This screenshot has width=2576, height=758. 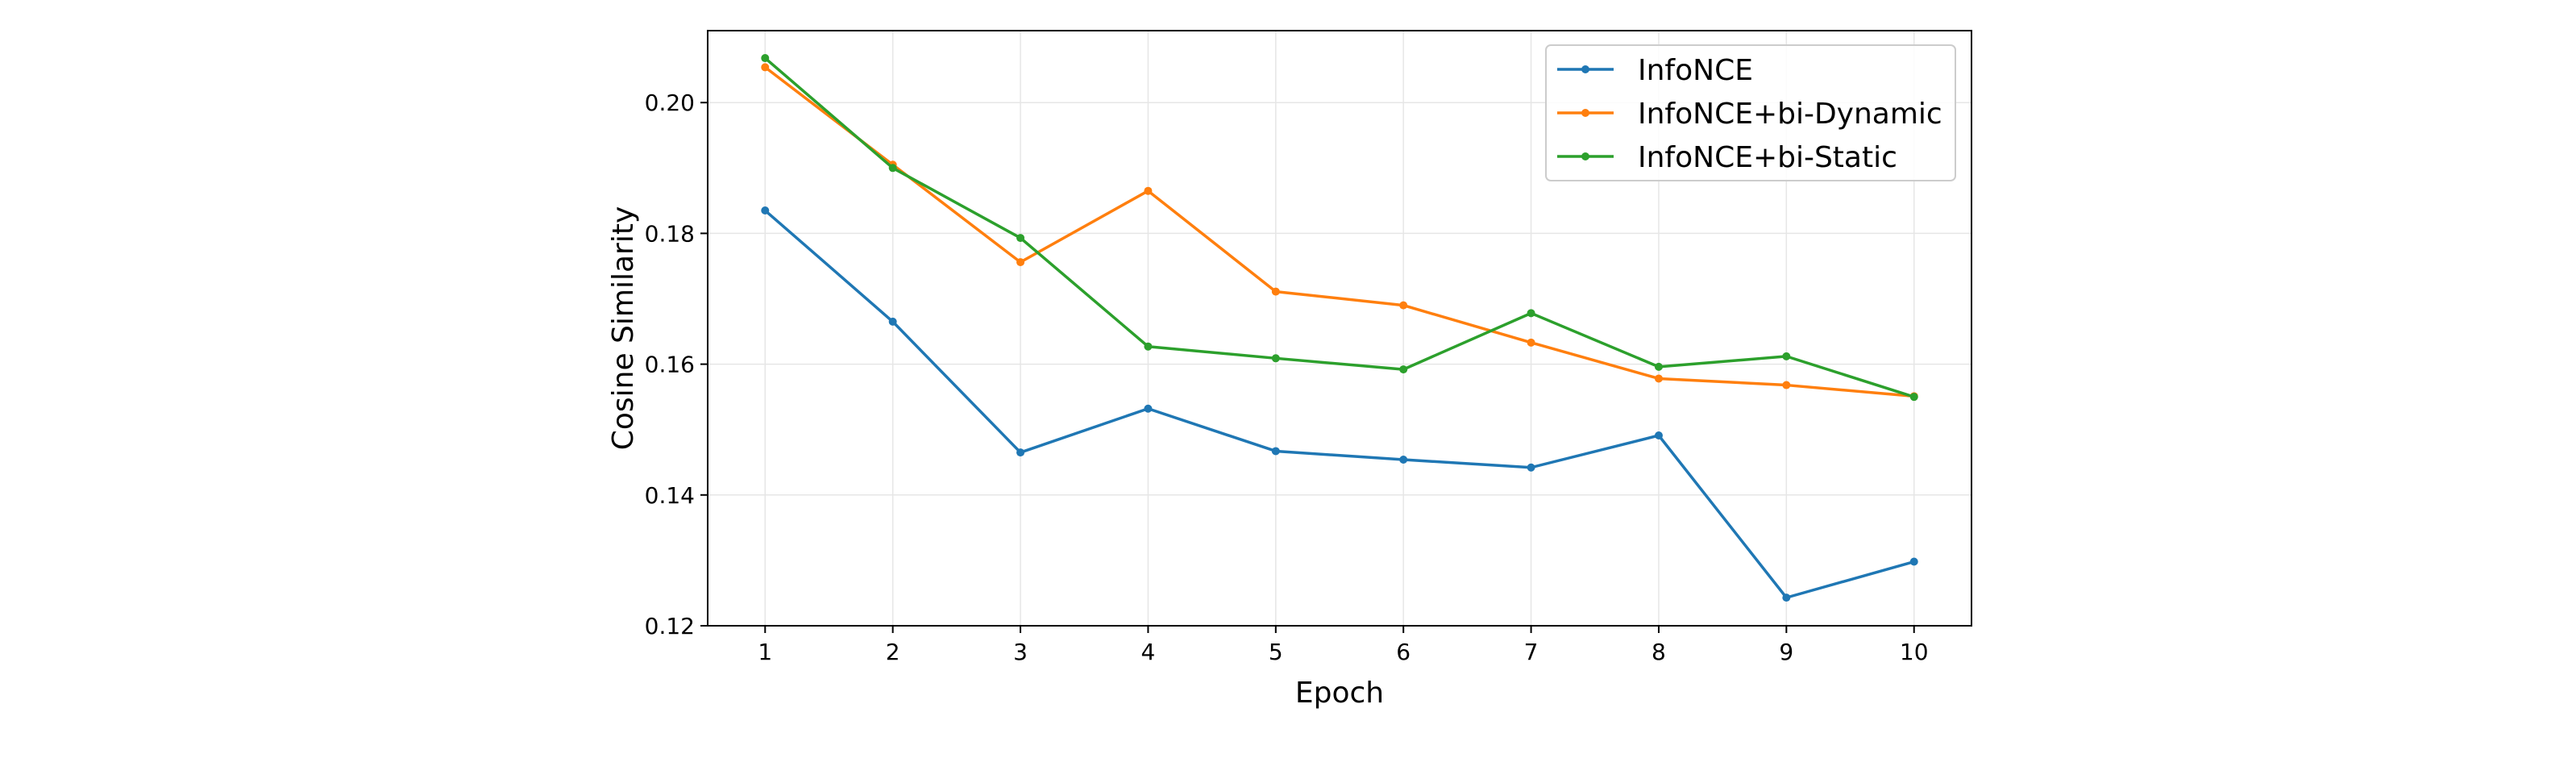 I want to click on x-tick-label: 8, so click(x=1659, y=652).